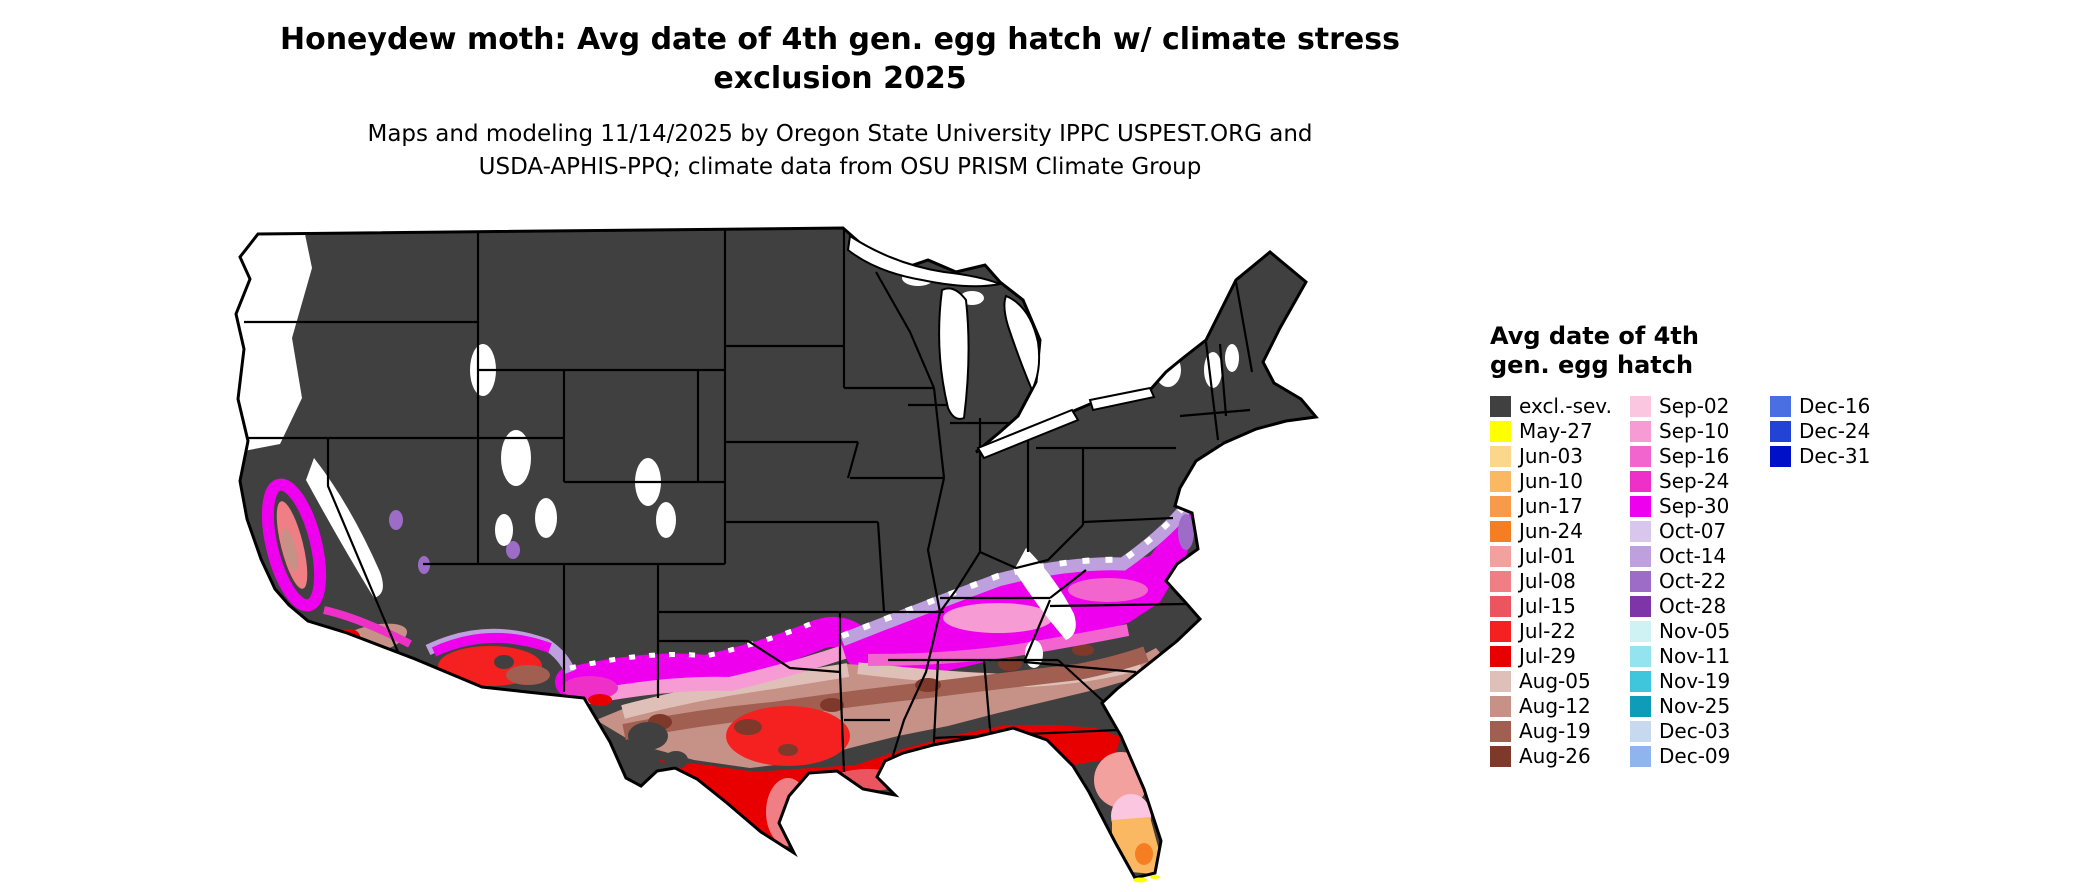  I want to click on legend-entry: Jun-10, so click(1551, 481).